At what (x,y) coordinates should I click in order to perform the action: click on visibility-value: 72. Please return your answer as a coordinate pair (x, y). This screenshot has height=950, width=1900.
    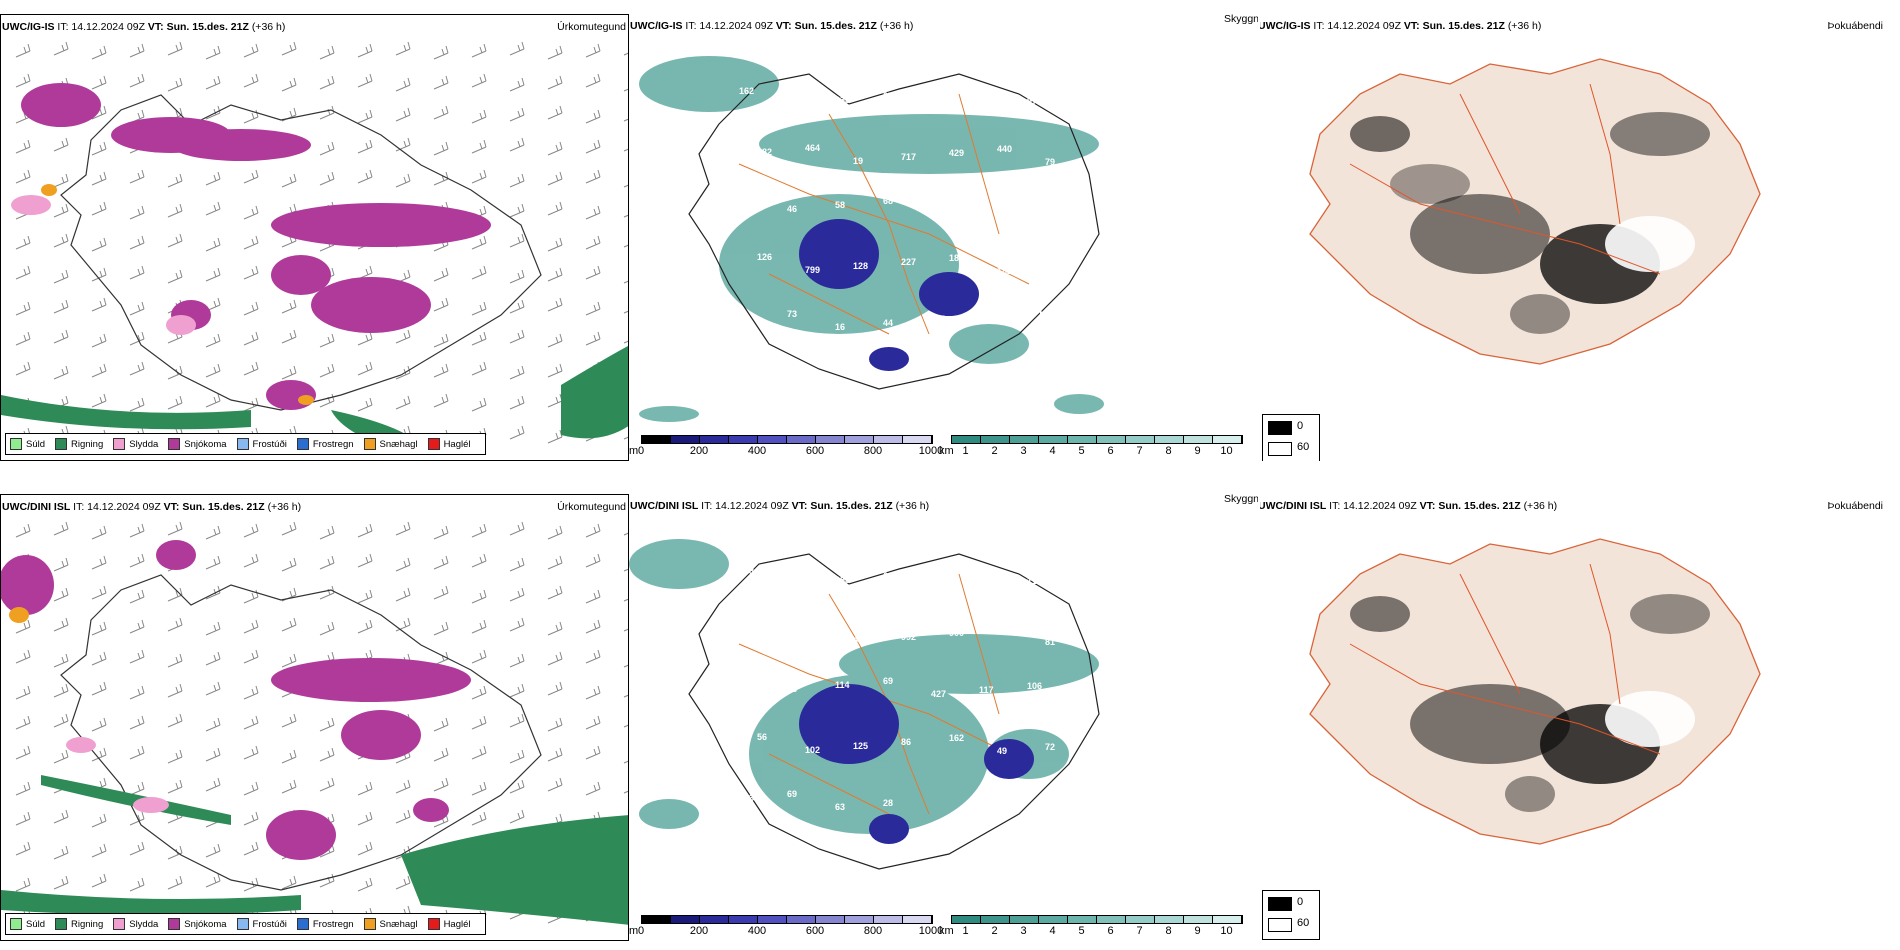
    Looking at the image, I should click on (1050, 747).